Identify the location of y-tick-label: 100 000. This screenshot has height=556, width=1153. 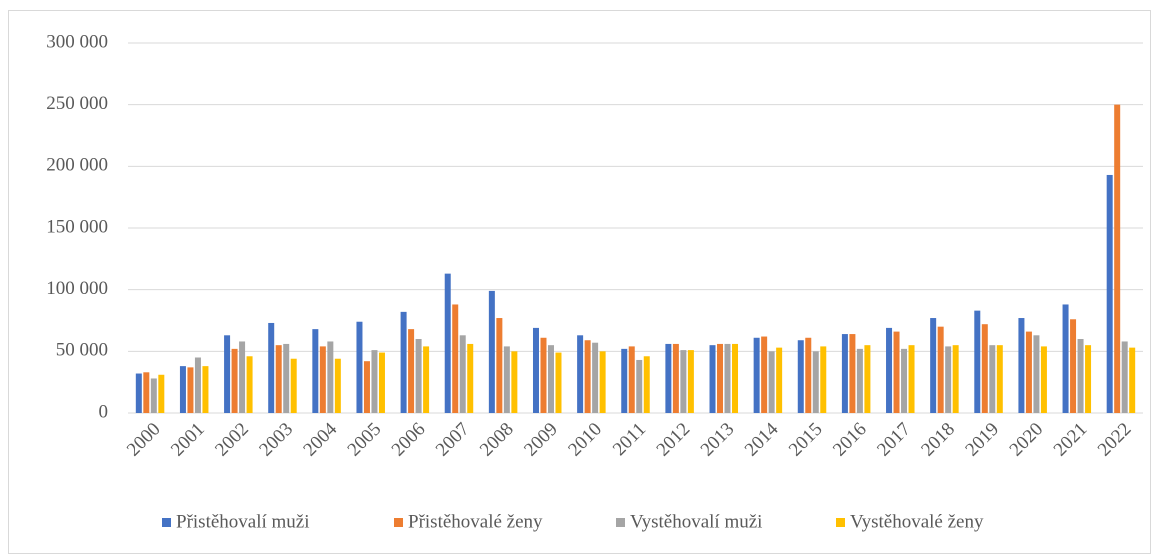
(77, 288).